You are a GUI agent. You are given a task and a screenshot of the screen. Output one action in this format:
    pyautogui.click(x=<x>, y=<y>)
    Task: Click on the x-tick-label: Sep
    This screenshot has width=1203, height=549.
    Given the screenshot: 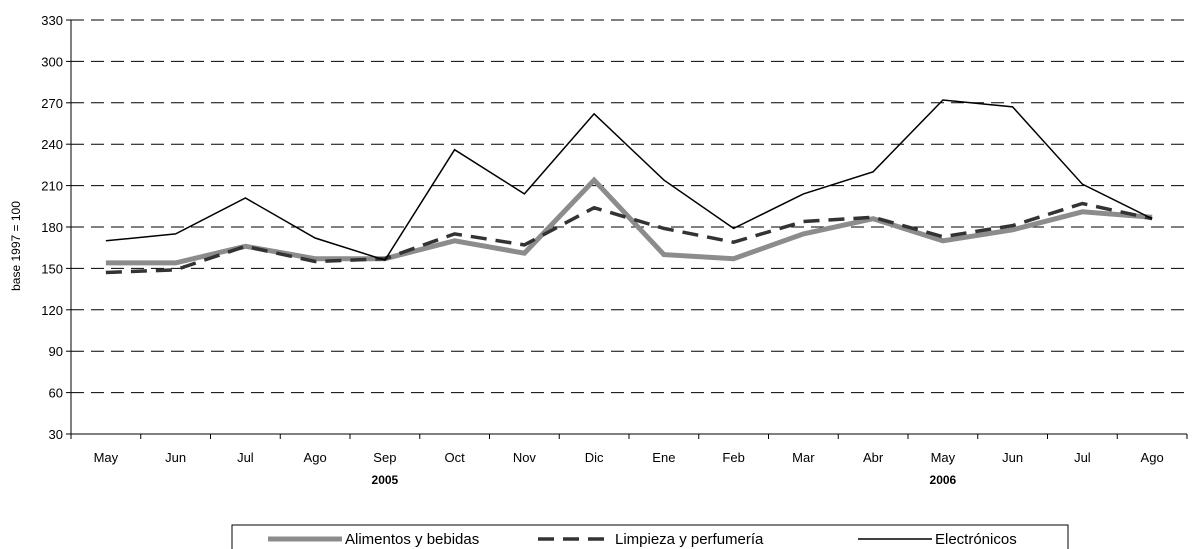 What is the action you would take?
    pyautogui.click(x=384, y=457)
    